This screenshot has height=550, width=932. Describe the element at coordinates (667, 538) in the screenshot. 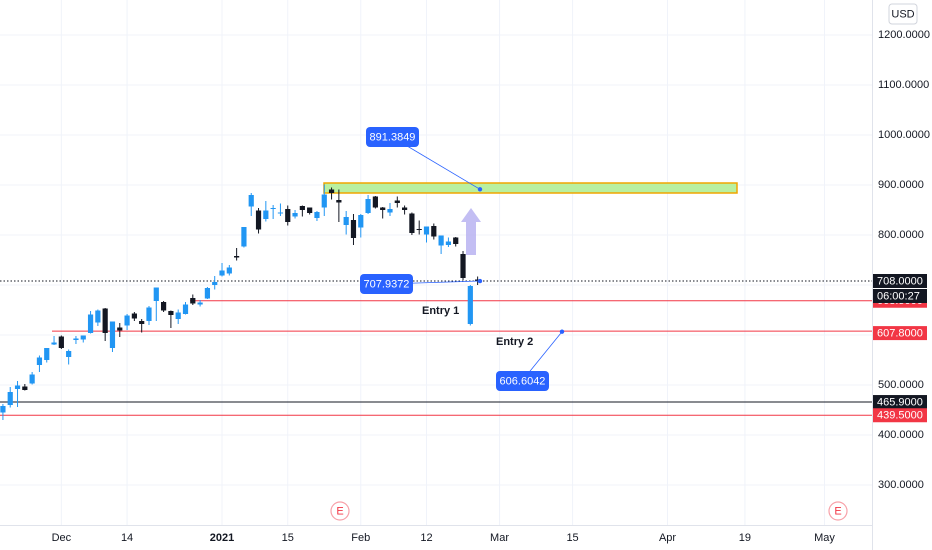

I see `x-tick-label: Apr` at that location.